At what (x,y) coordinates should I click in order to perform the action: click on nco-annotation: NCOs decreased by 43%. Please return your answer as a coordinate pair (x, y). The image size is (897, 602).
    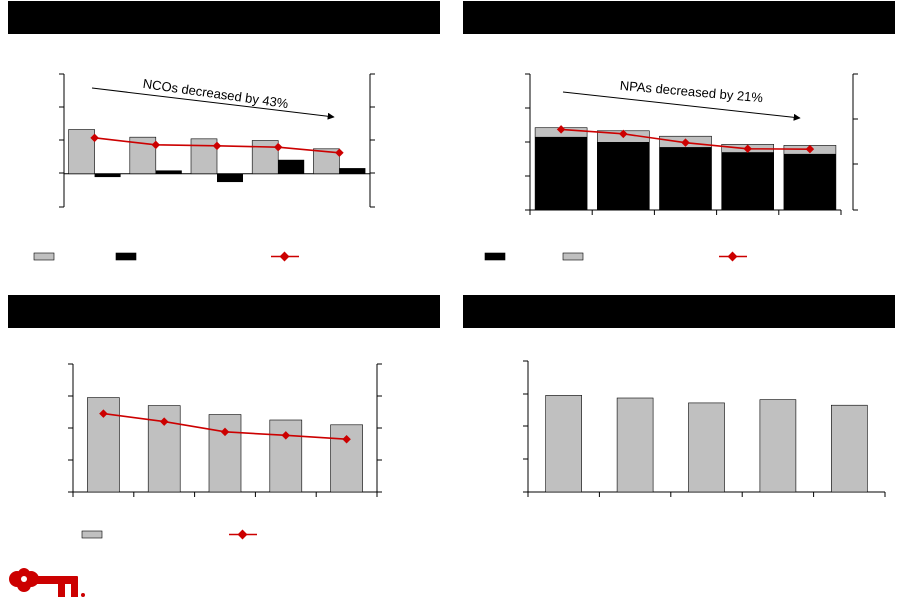
    Looking at the image, I should click on (216, 93).